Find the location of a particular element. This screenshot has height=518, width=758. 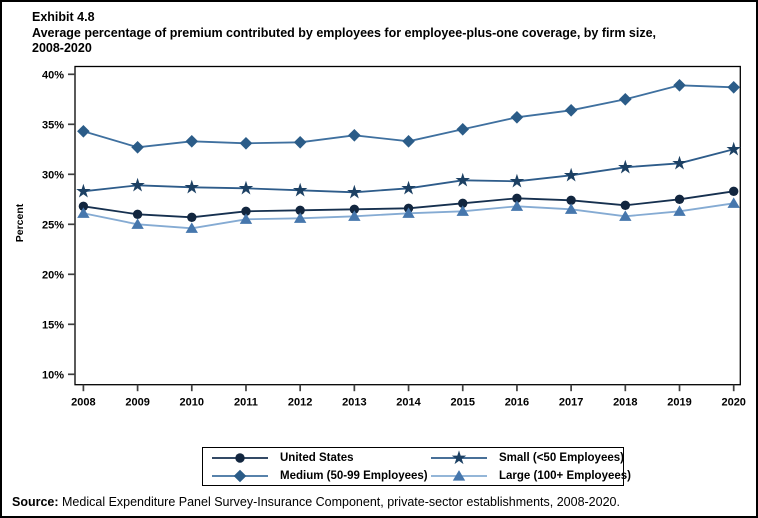

legend-marker-small-50-employees is located at coordinates (459, 456).